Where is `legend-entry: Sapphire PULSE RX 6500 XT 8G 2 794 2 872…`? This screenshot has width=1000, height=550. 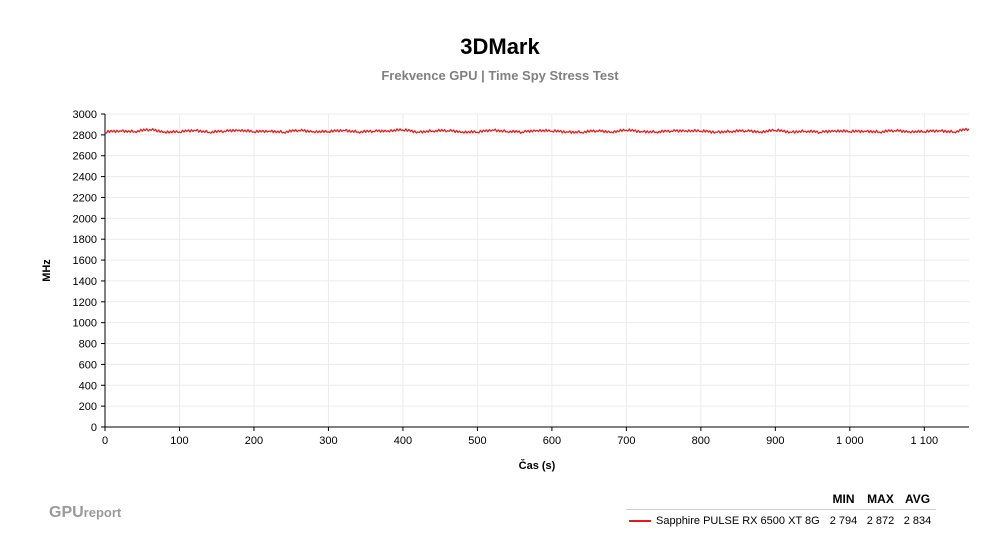
legend-entry: Sapphire PULSE RX 6500 XT 8G 2 794 2 872… is located at coordinates (781, 521).